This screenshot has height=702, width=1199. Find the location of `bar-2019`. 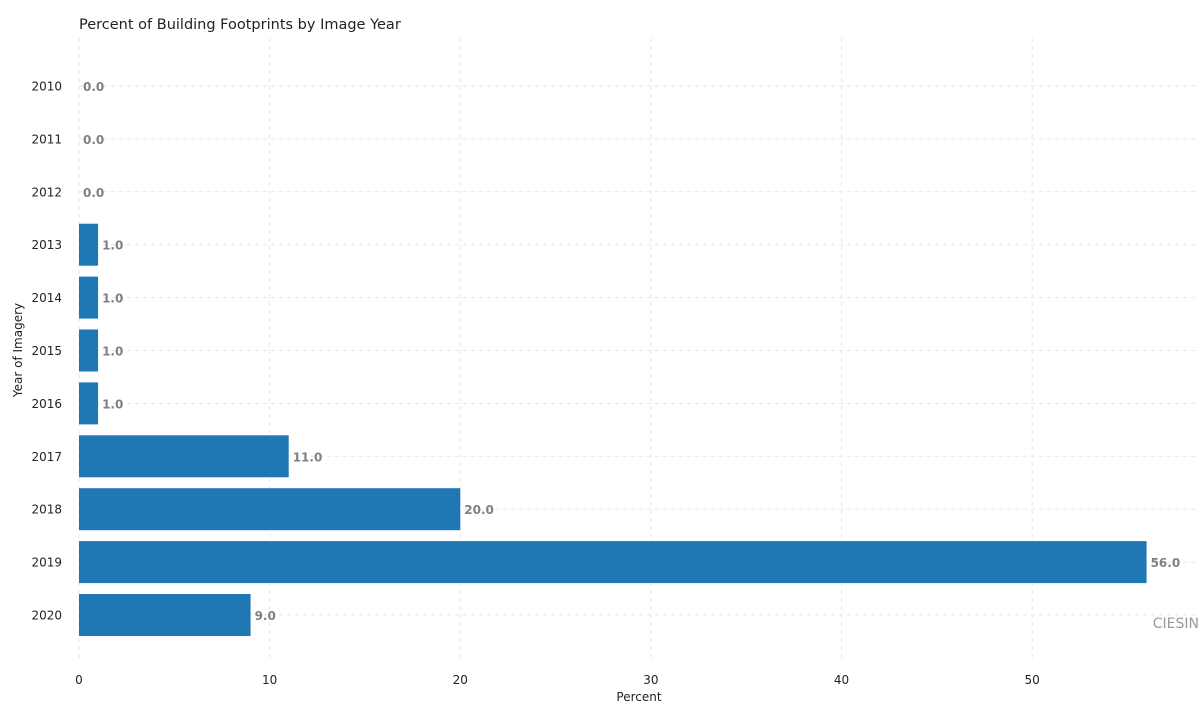

bar-2019 is located at coordinates (613, 562).